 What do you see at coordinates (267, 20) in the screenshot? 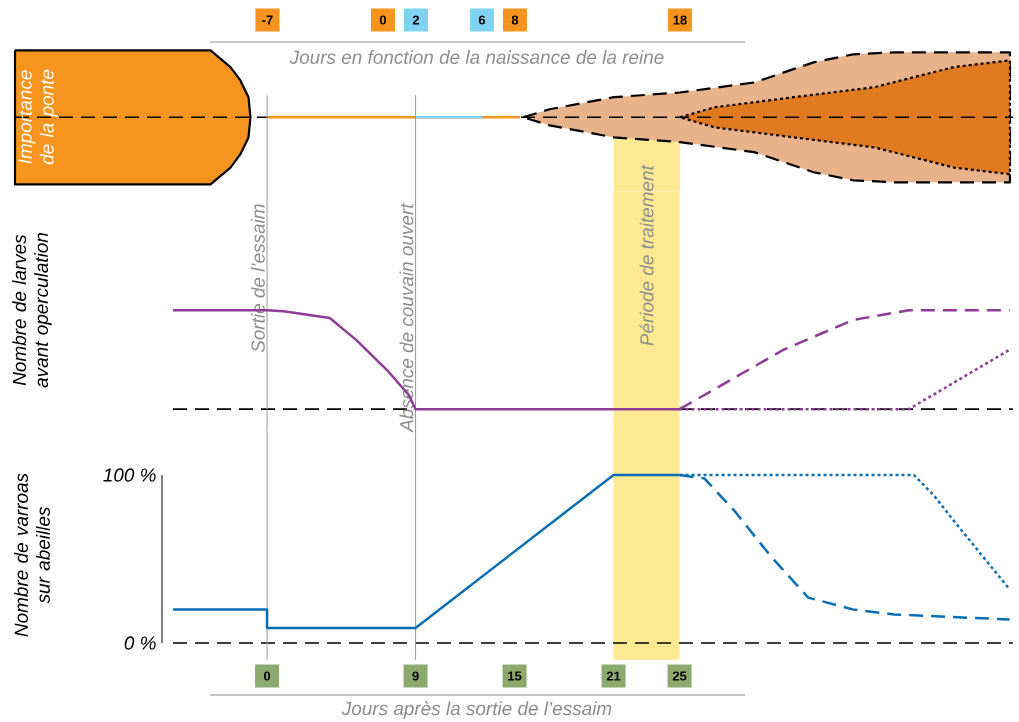
I see `x-tick-label: -7` at bounding box center [267, 20].